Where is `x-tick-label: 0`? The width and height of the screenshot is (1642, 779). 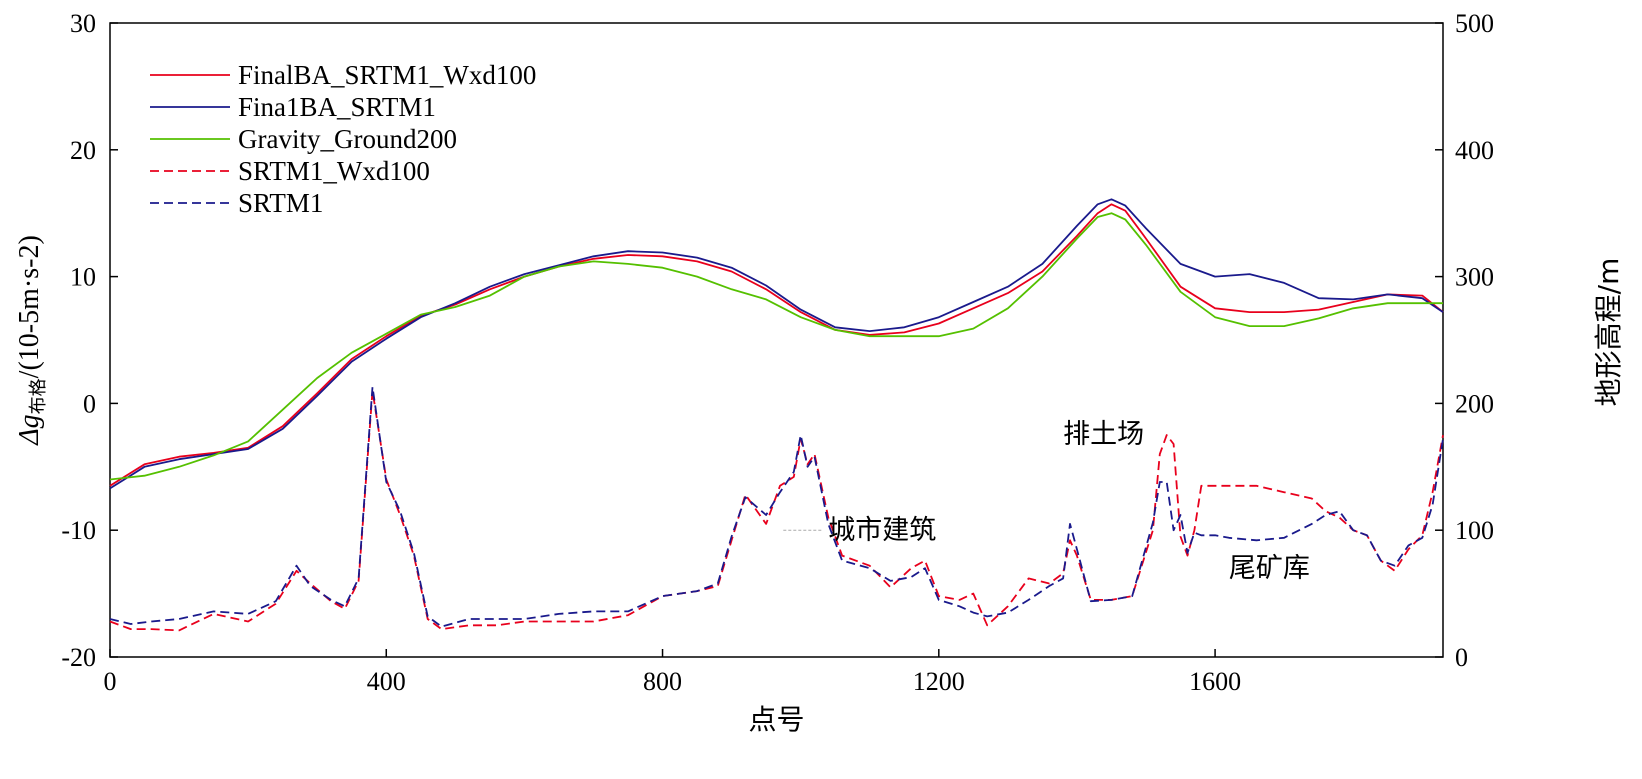
x-tick-label: 0 is located at coordinates (110, 681).